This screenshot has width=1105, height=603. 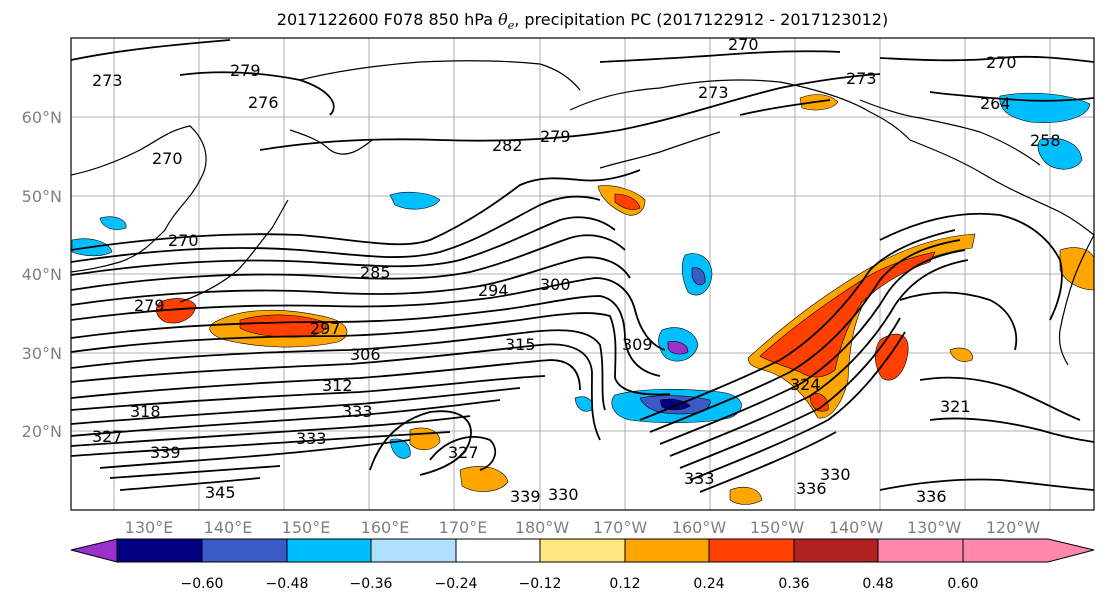 What do you see at coordinates (891, 357) in the screenshot?
I see `precip-positive-small-ne` at bounding box center [891, 357].